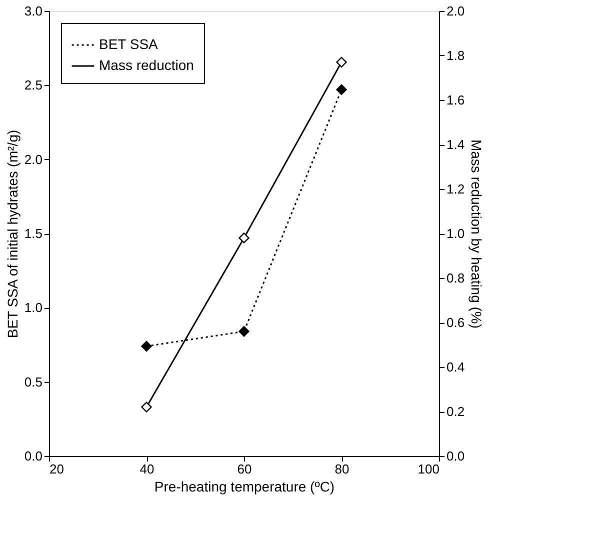  I want to click on x-tick-label: 40, so click(147, 469).